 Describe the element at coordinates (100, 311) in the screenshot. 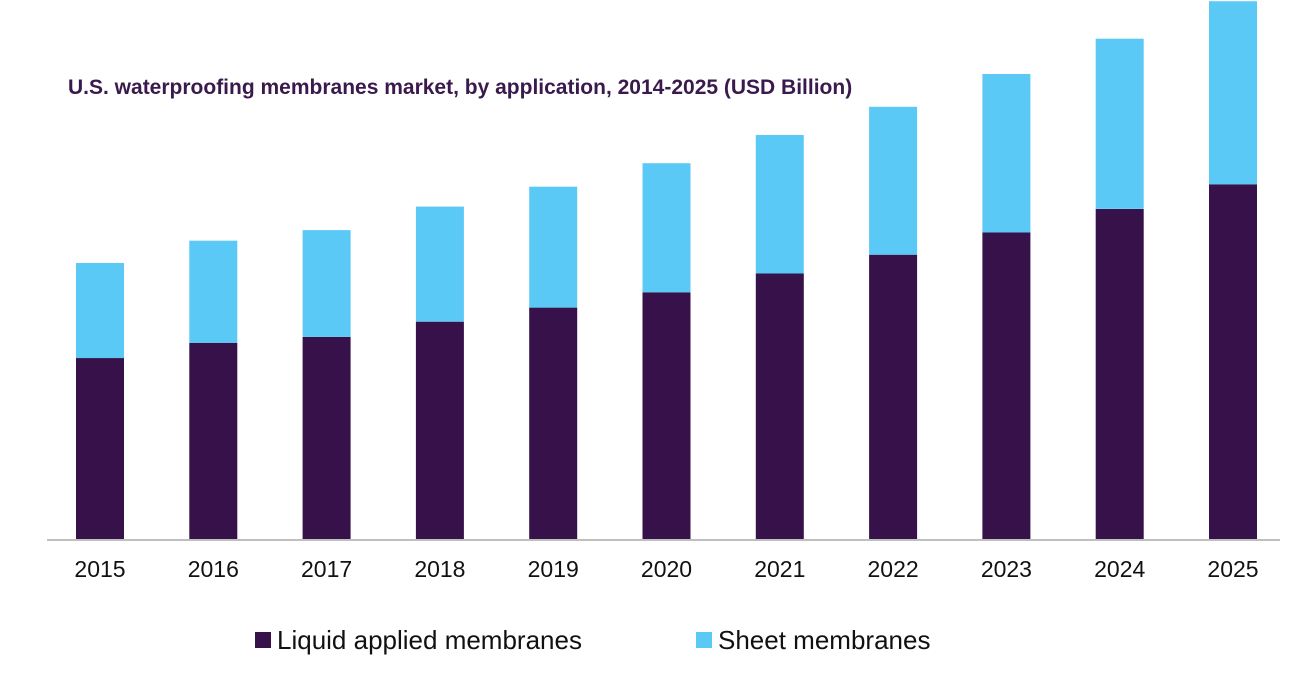

I see `bar-sheet-2015` at that location.